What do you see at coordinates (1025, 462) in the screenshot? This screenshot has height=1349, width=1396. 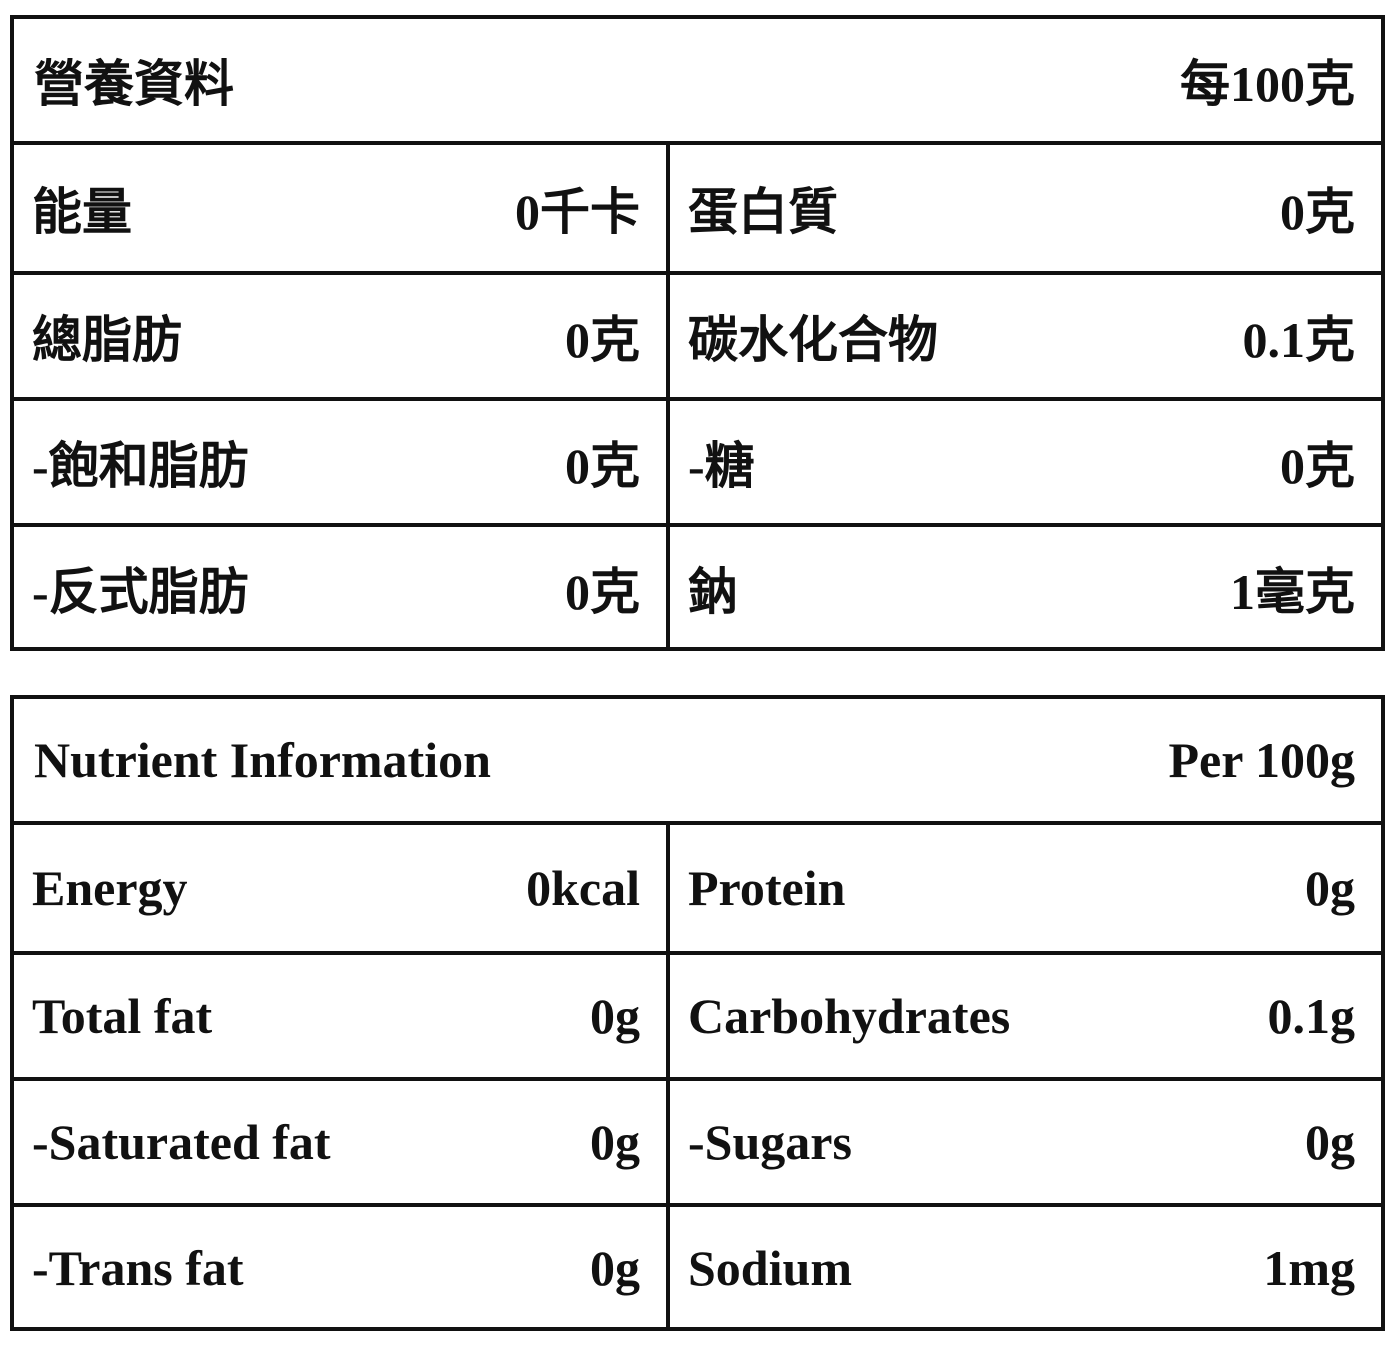 I see `cell-pair: -糖 0克` at bounding box center [1025, 462].